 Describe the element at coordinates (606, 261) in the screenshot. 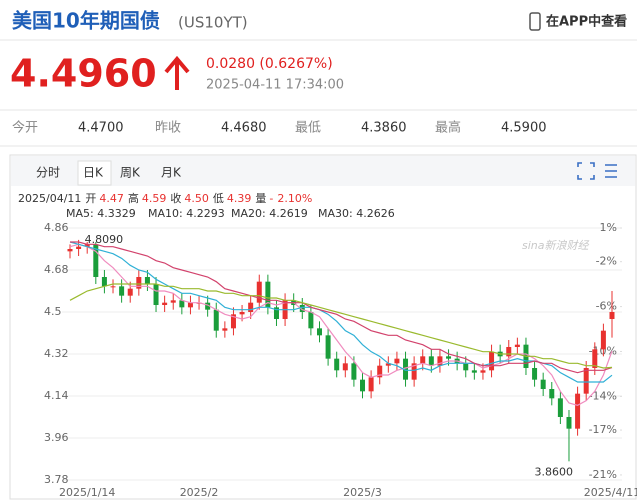

I see `y2-tick-label: -2%` at that location.